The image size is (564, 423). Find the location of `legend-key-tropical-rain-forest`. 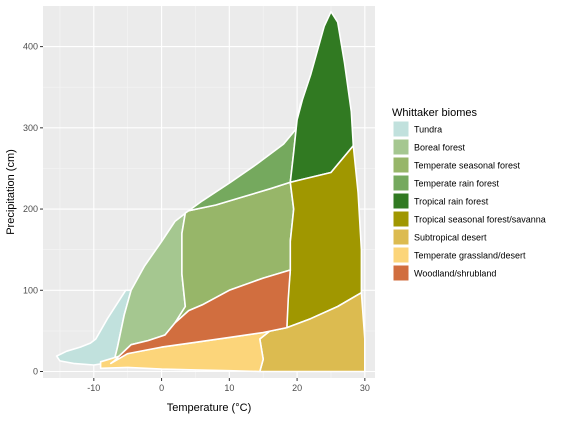

legend-key-tropical-rain-forest is located at coordinates (401, 201).